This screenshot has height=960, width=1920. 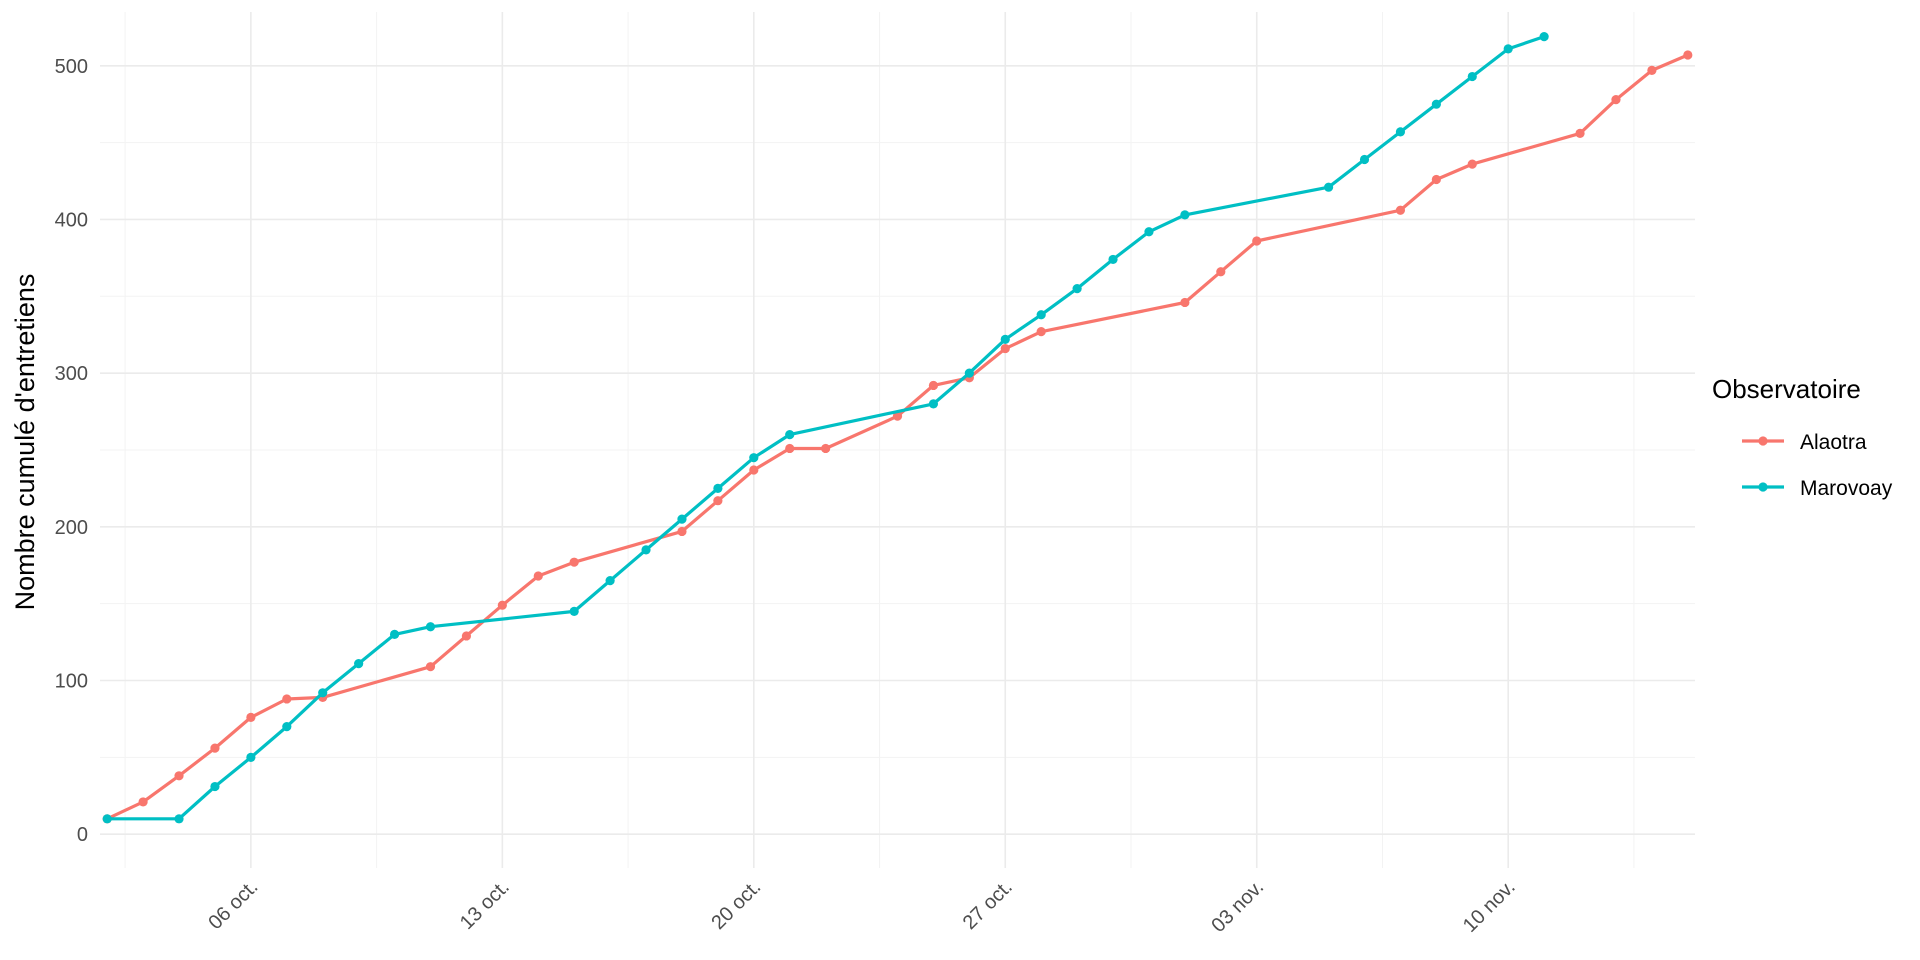 I want to click on legend-label-marovoay: Marovoay, so click(x=1846, y=488).